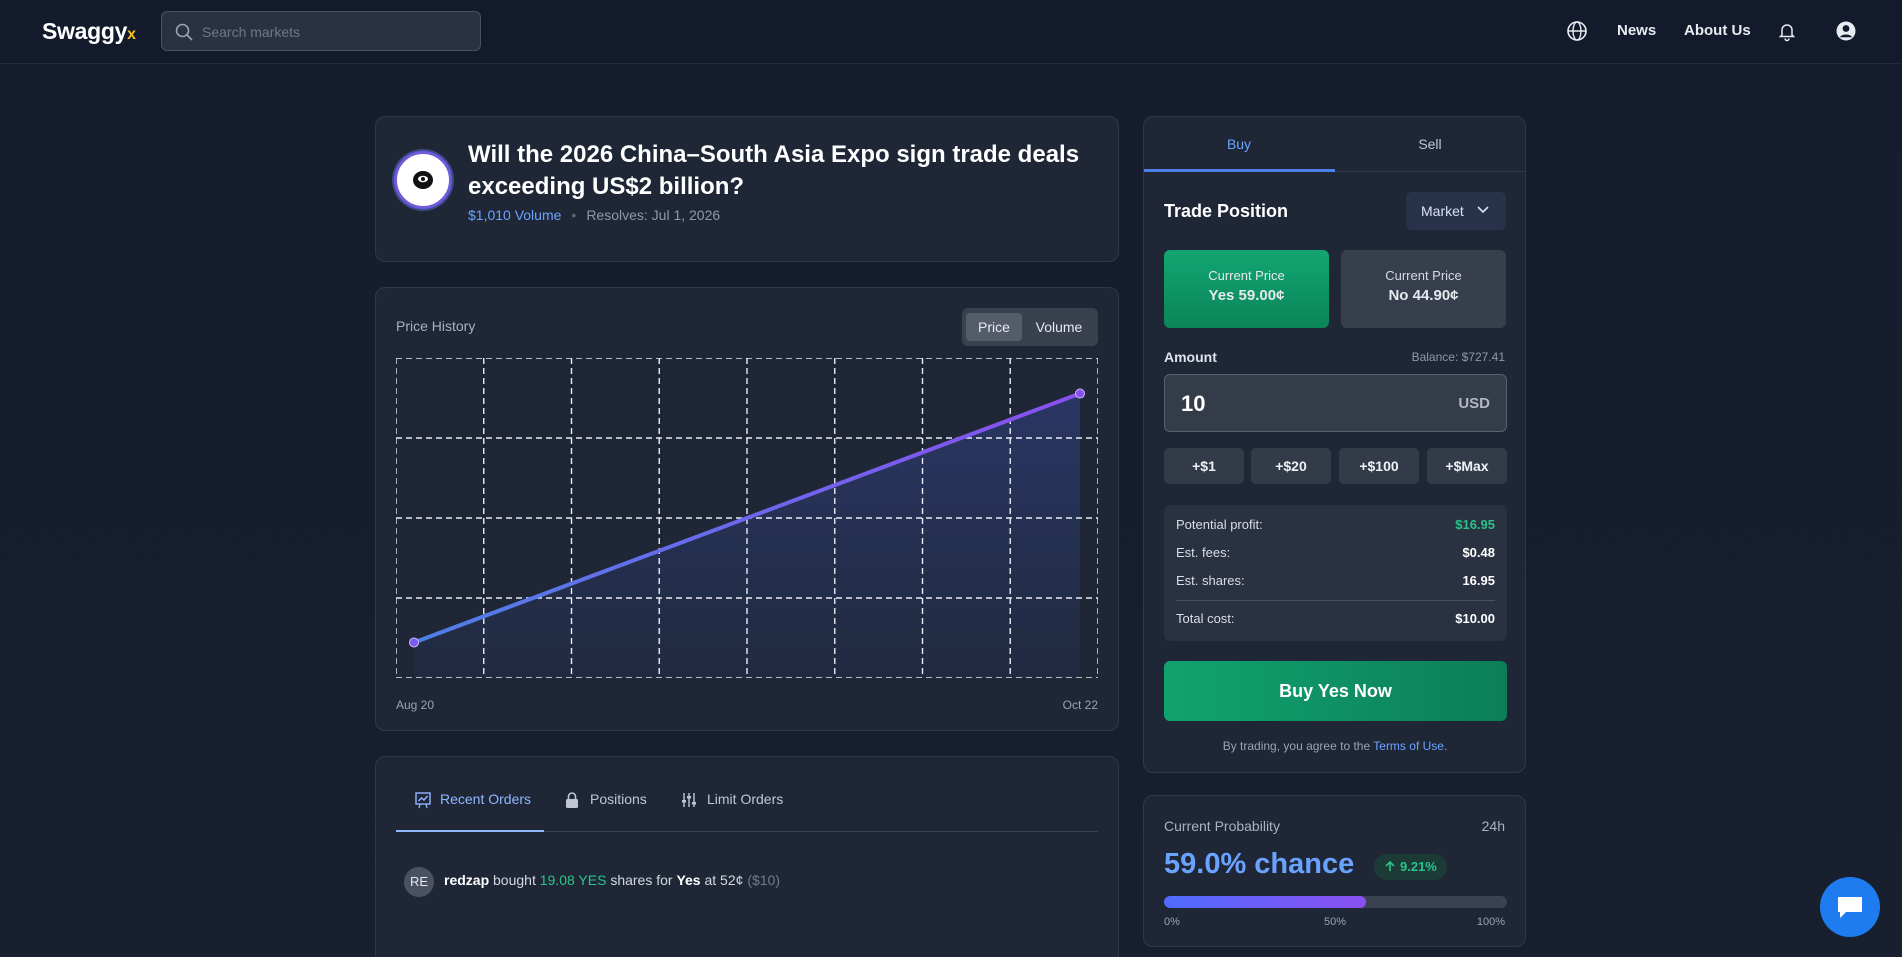 This screenshot has height=957, width=1902. What do you see at coordinates (1210, 580) in the screenshot?
I see `shares-label: Est. shares:` at bounding box center [1210, 580].